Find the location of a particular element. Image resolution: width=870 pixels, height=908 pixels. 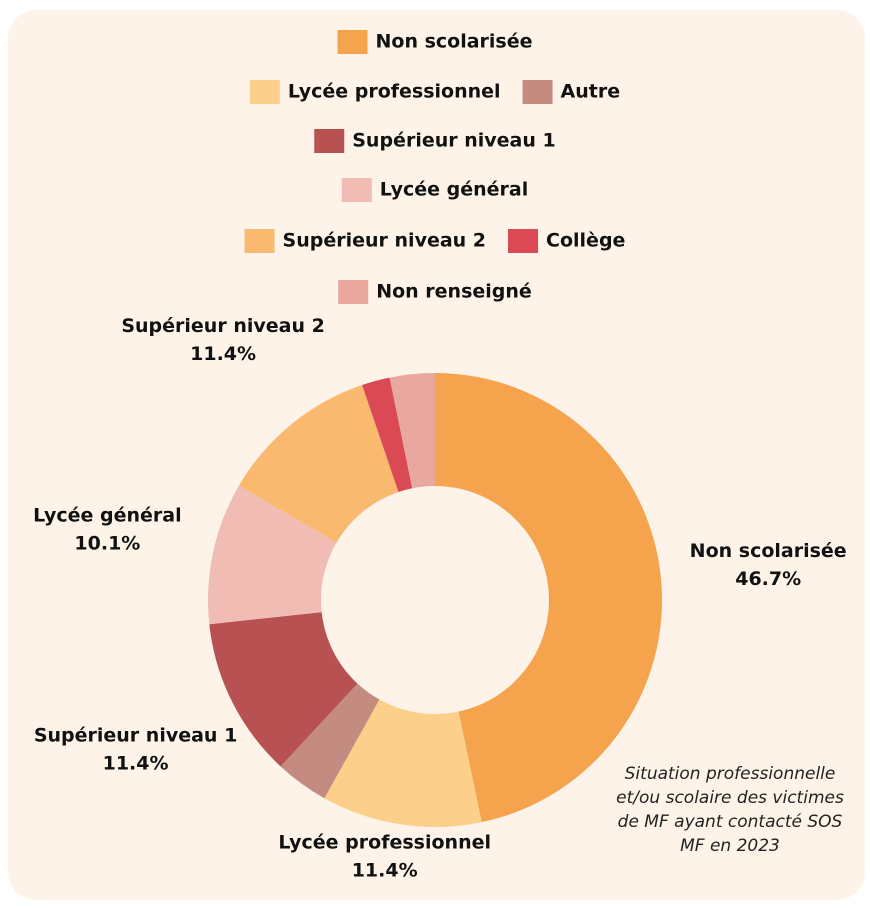

legend-label: Lycée professionnel is located at coordinates (394, 92).